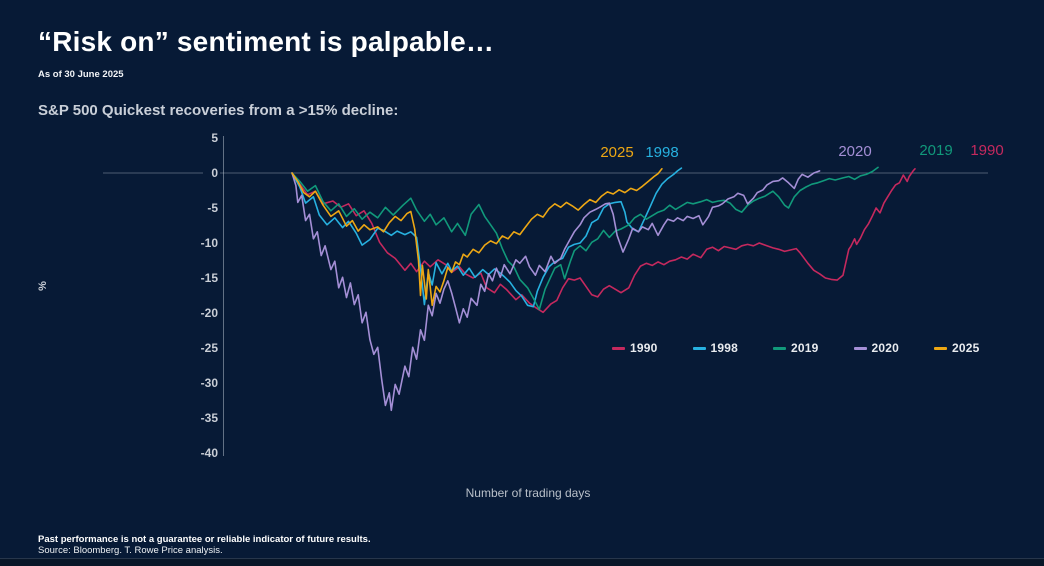 The image size is (1044, 566). What do you see at coordinates (779, 348) in the screenshot?
I see `legend-swatch-2019` at bounding box center [779, 348].